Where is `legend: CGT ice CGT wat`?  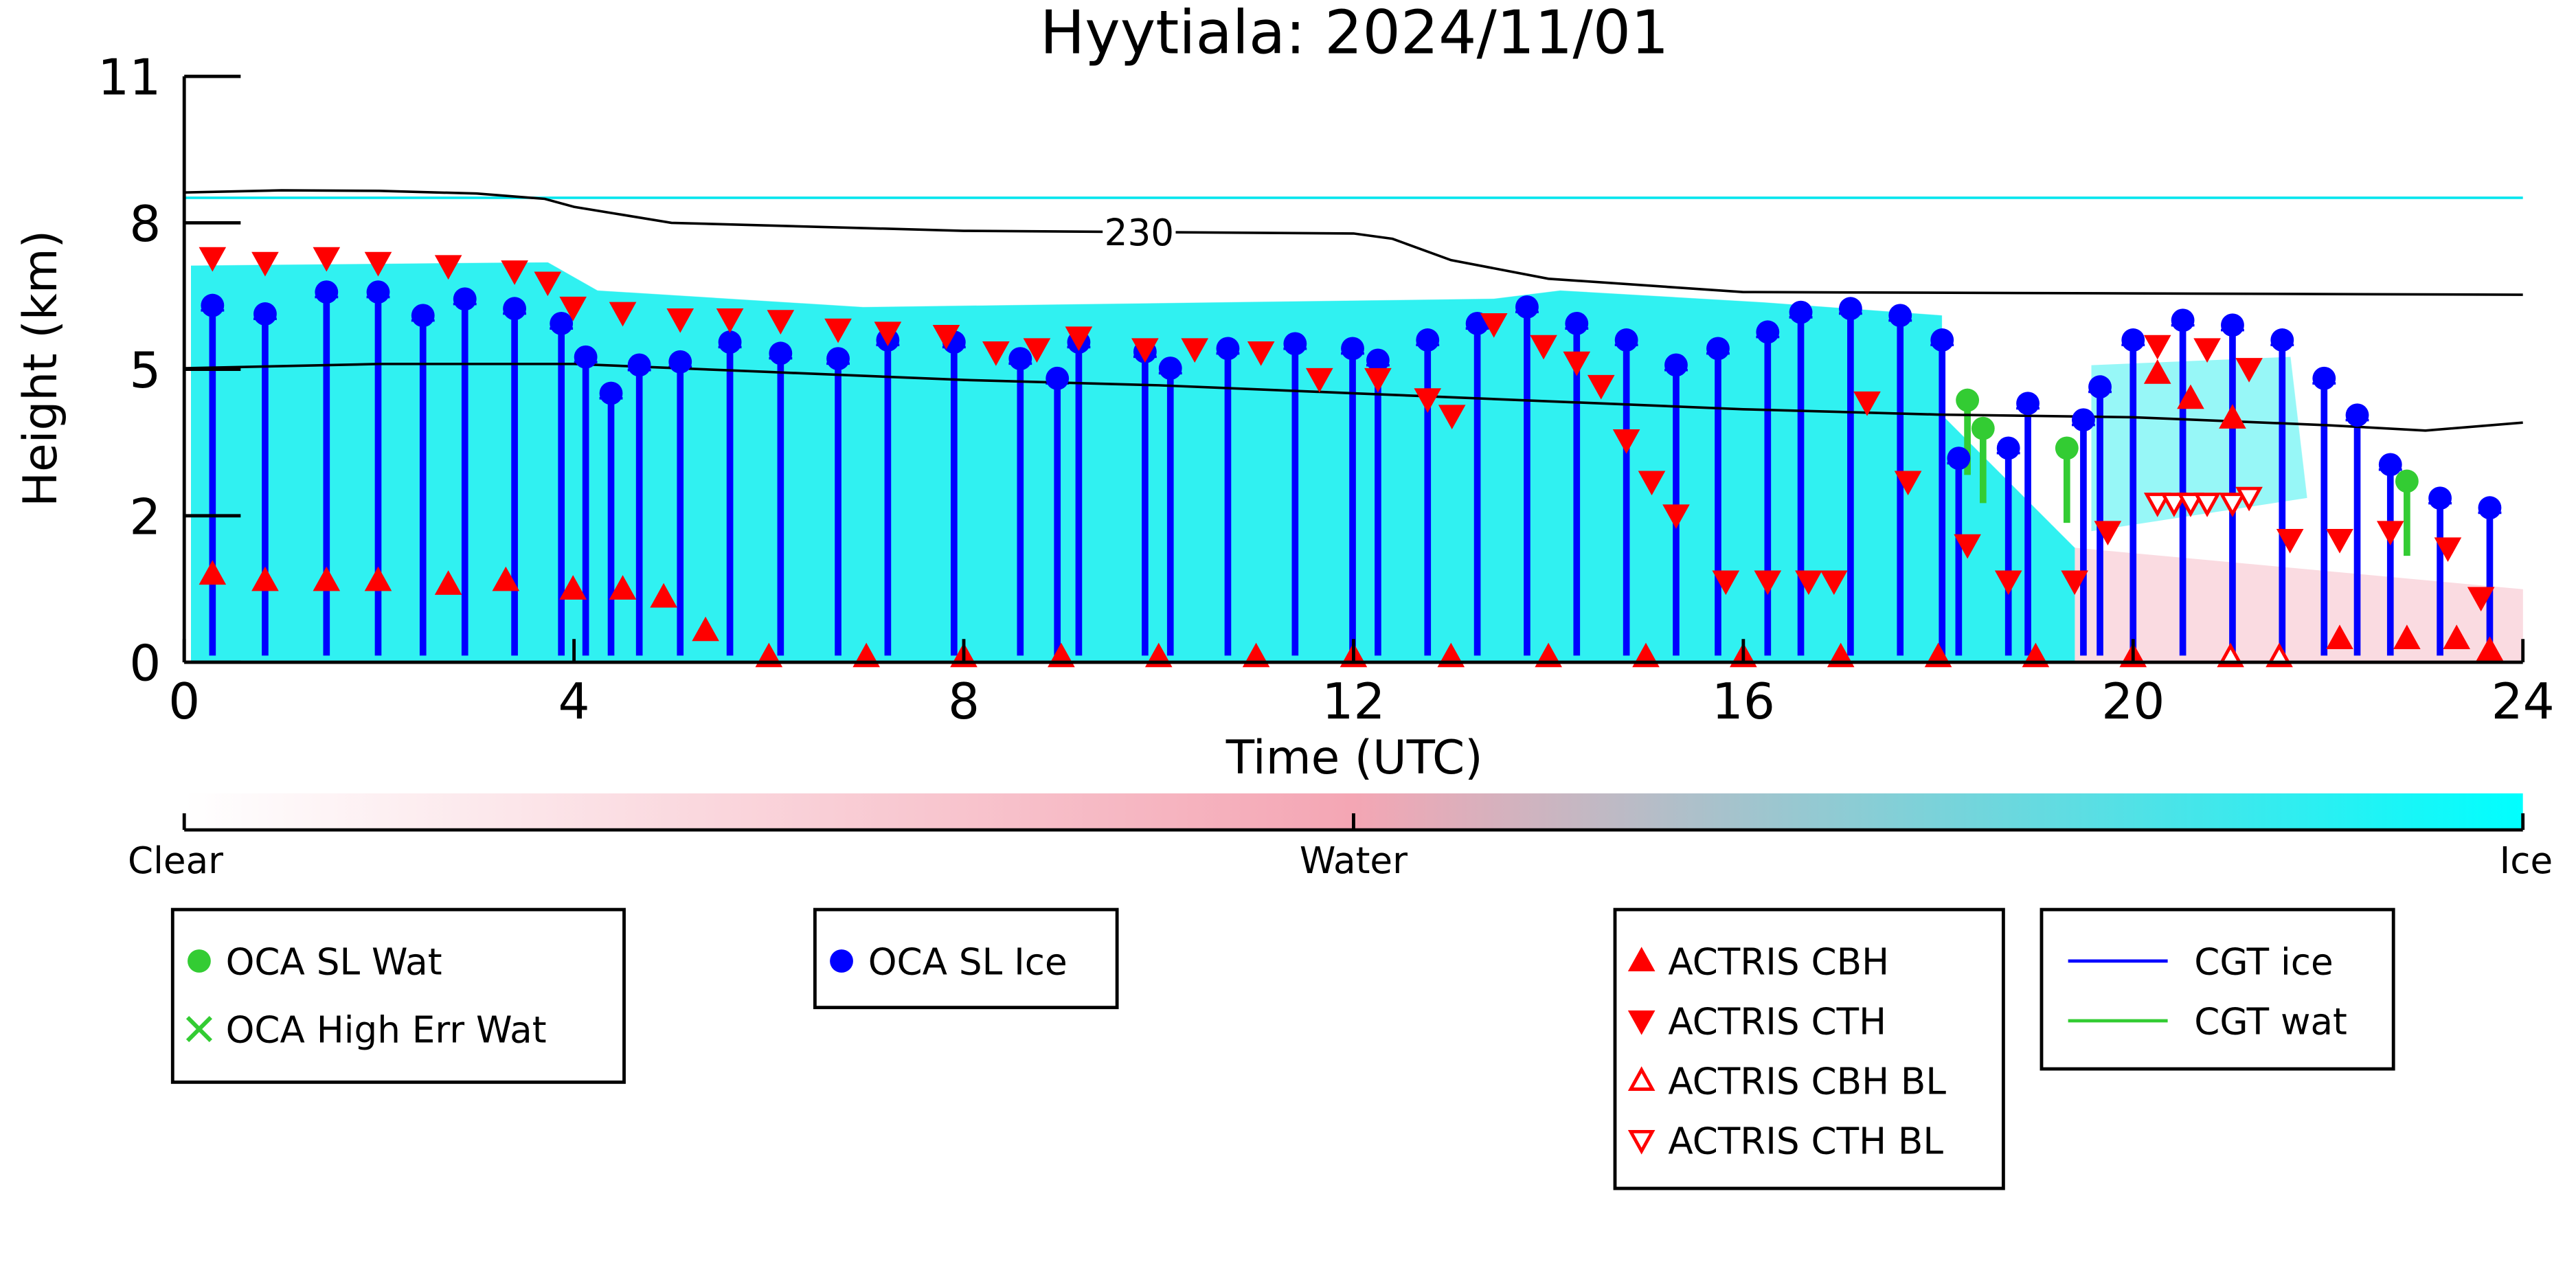
legend: CGT ice CGT wat is located at coordinates (2217, 989).